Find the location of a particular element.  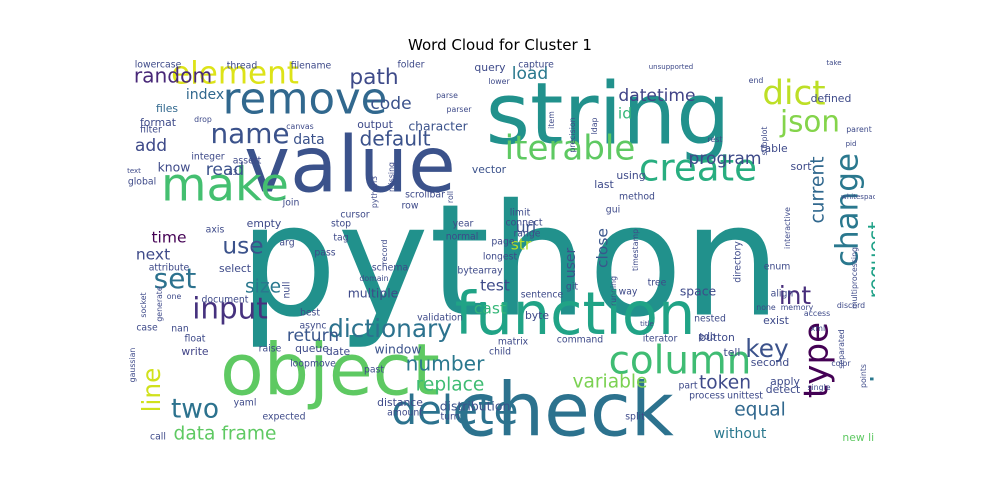

word-align: align is located at coordinates (782, 294).